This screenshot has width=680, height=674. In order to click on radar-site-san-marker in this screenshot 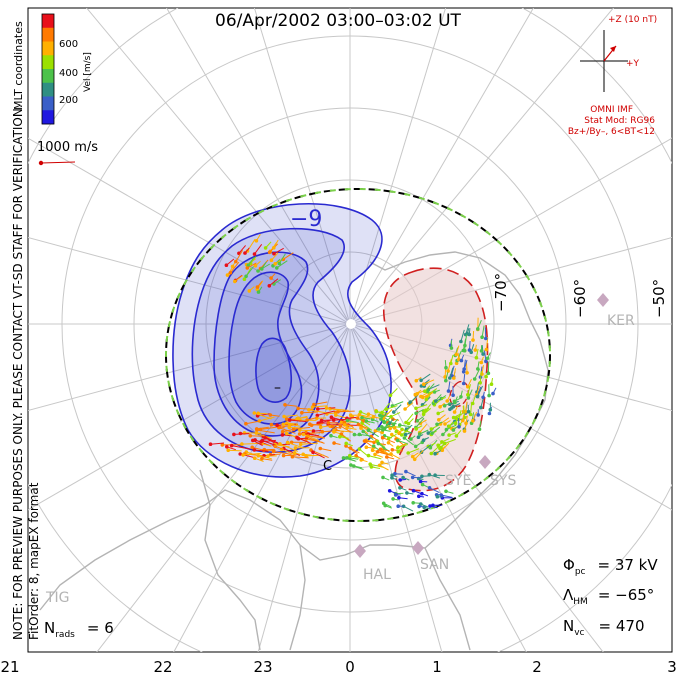, I will do `click(418, 548)`.